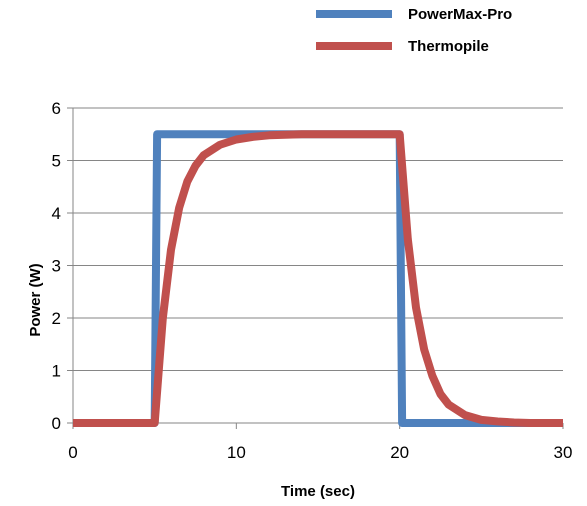 This screenshot has height=506, width=587. I want to click on x-tick-label-10: 10, so click(236, 452).